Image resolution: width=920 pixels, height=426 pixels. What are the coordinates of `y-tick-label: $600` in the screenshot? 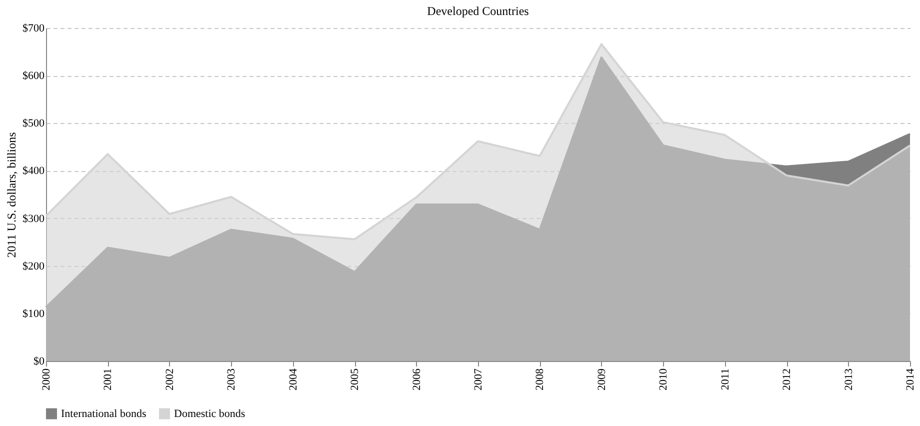 It's located at (33, 76).